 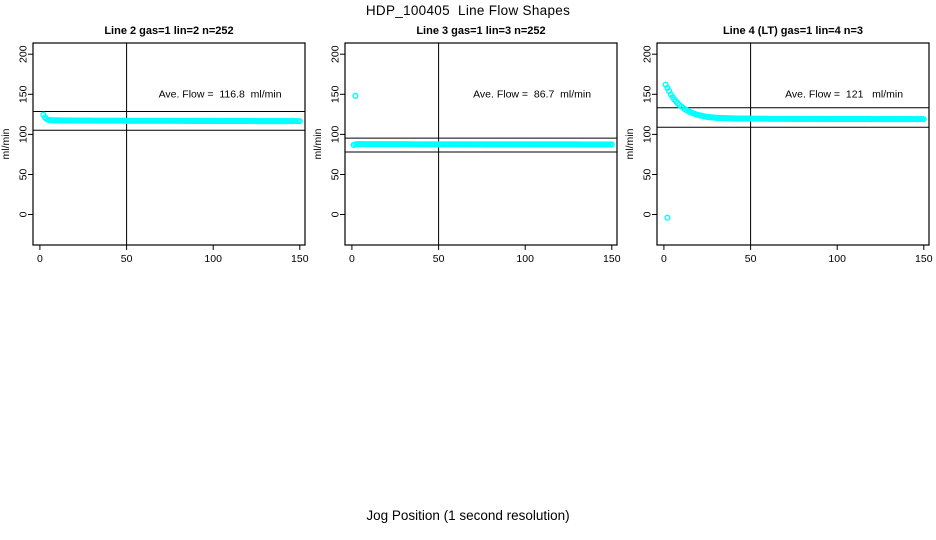 What do you see at coordinates (844, 95) in the screenshot?
I see `svg-text: Ave. Flow = 121 ml/min` at bounding box center [844, 95].